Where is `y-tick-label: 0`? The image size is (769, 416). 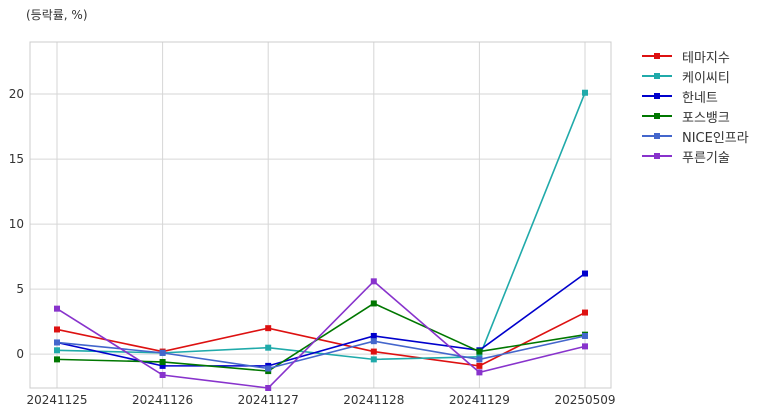
y-tick-label: 0 is located at coordinates (20, 354).